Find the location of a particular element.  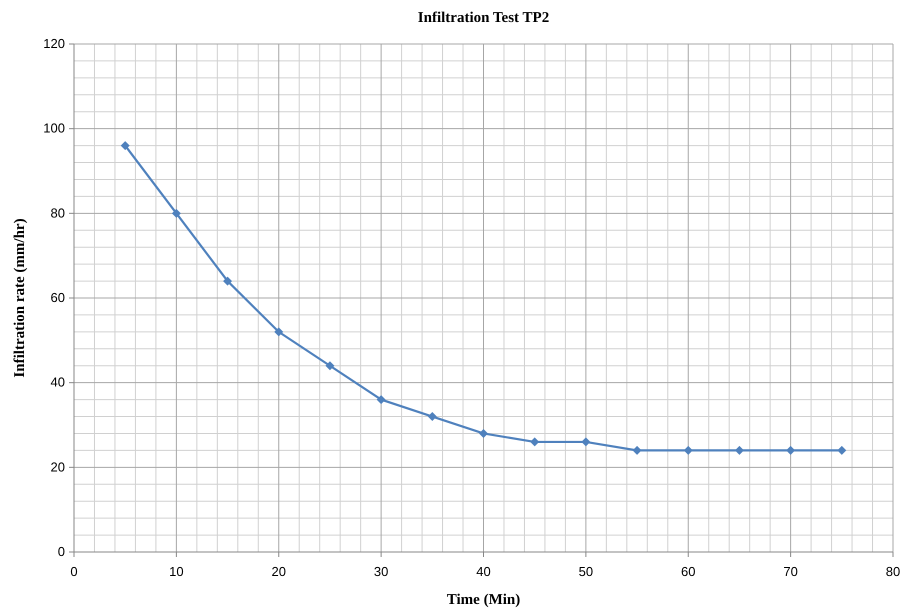

x-tick-label: 30 is located at coordinates (381, 571).